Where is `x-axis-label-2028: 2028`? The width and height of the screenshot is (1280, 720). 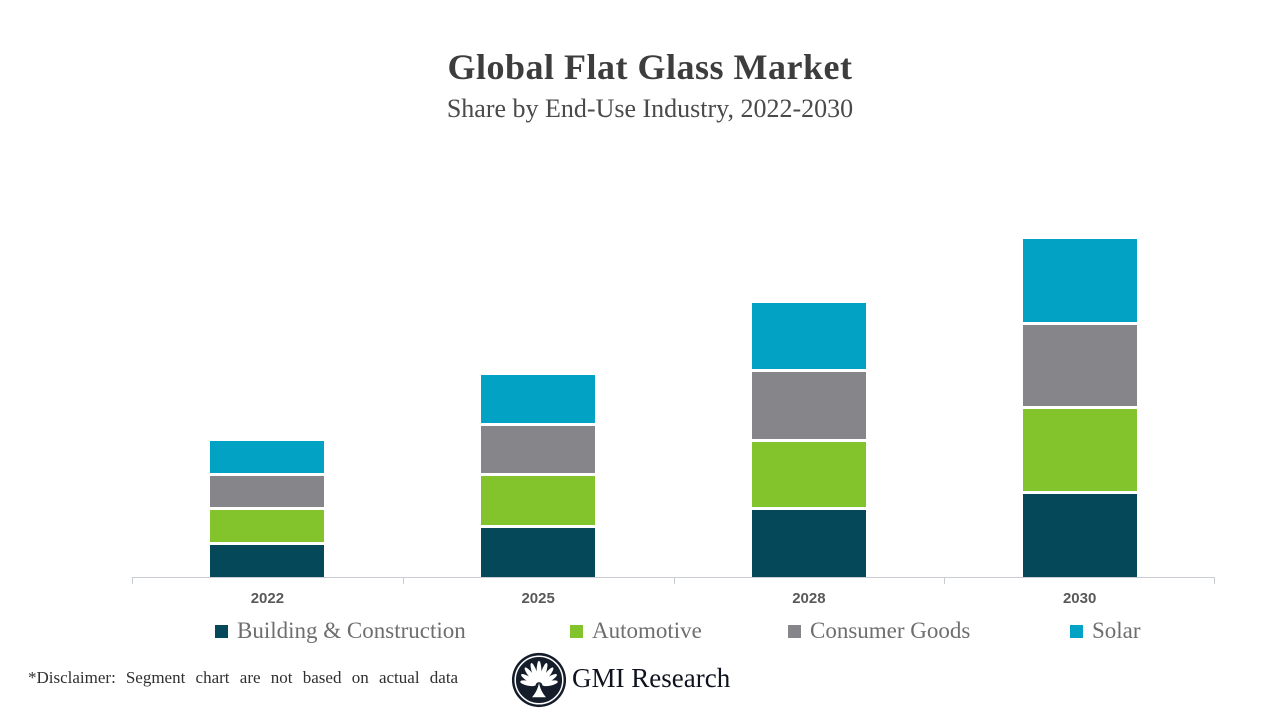
x-axis-label-2028: 2028 is located at coordinates (809, 598).